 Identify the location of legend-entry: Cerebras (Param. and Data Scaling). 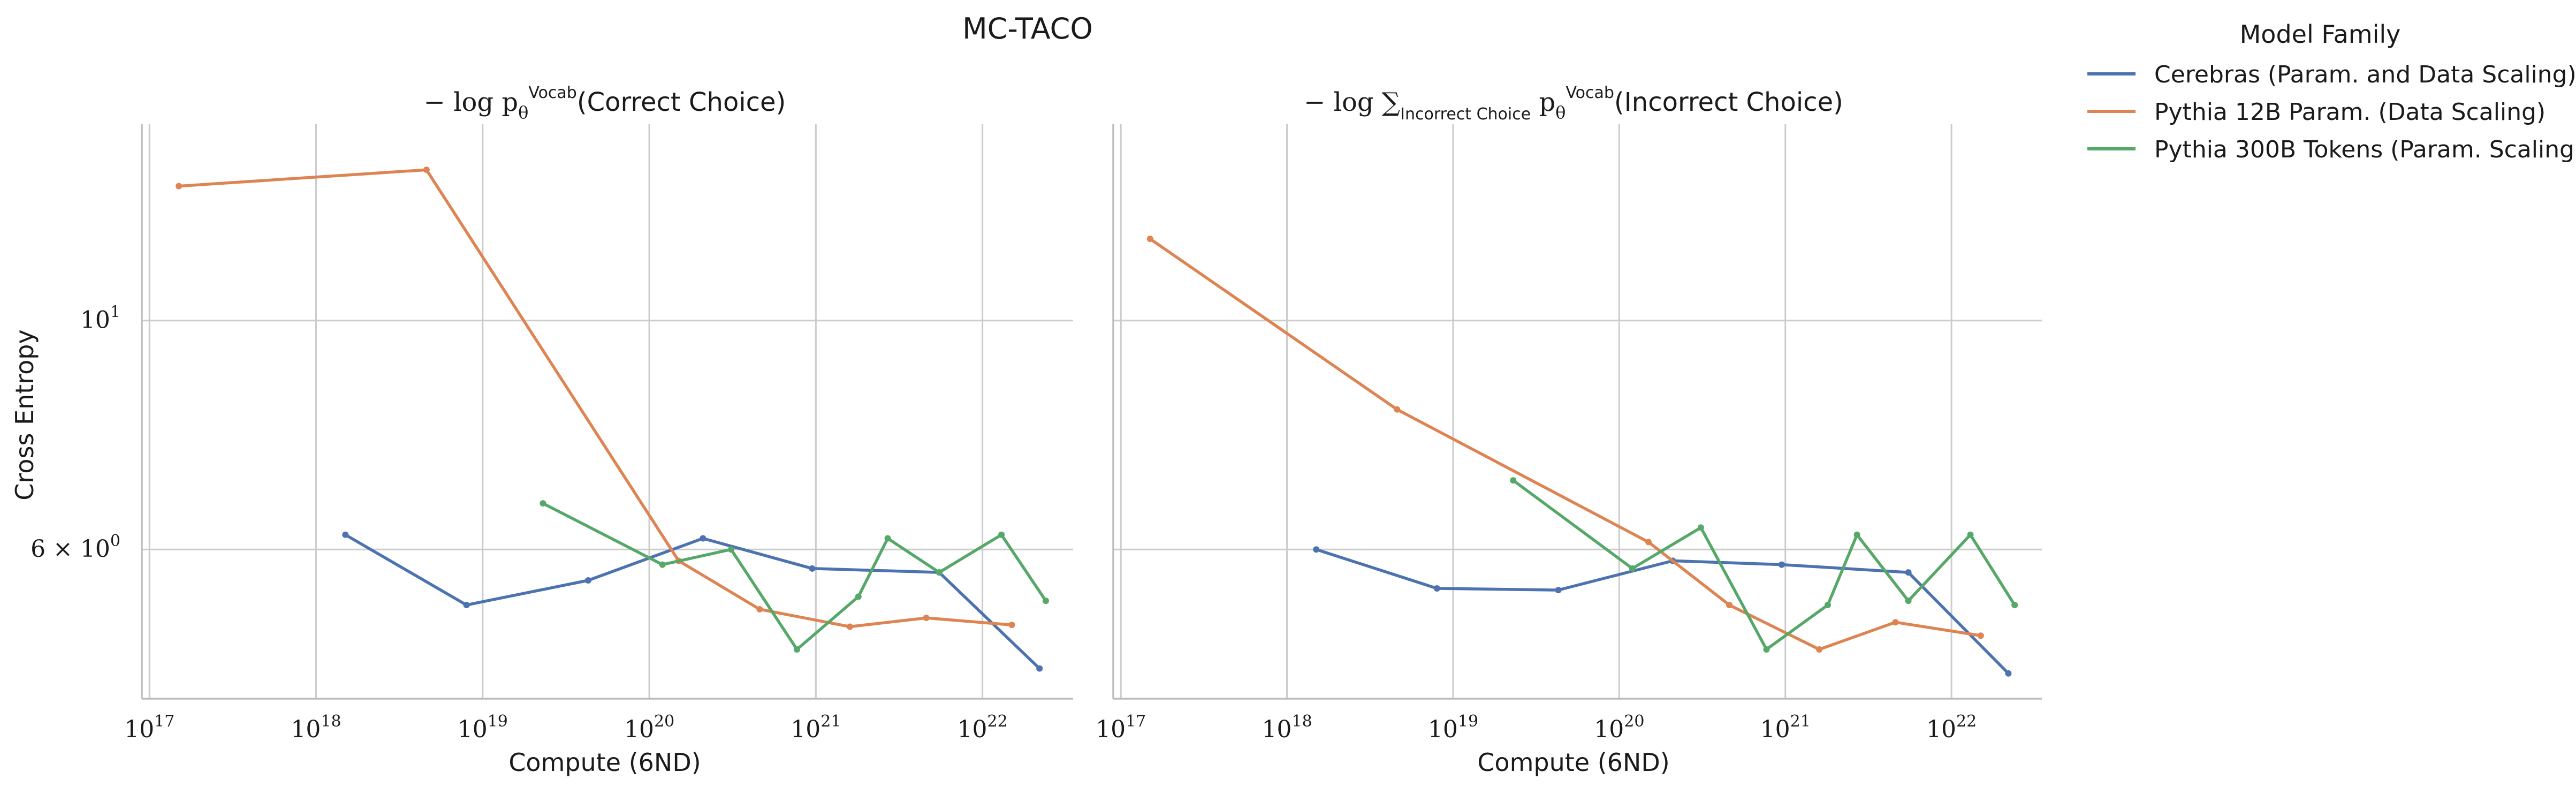
(2331, 74).